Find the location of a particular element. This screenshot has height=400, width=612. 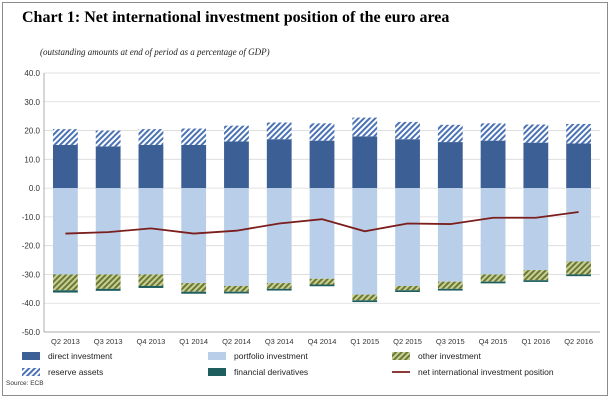

chart-source: Source: ECB is located at coordinates (25, 383).